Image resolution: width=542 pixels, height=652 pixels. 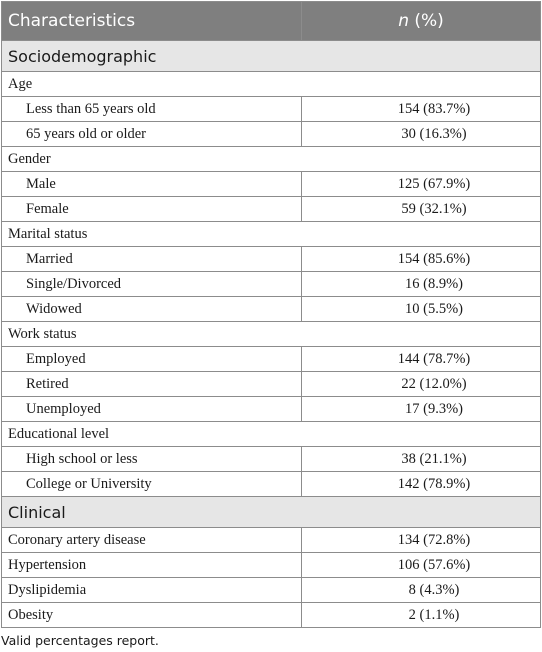 I want to click on row-label: Single/Divorced, so click(x=151, y=284).